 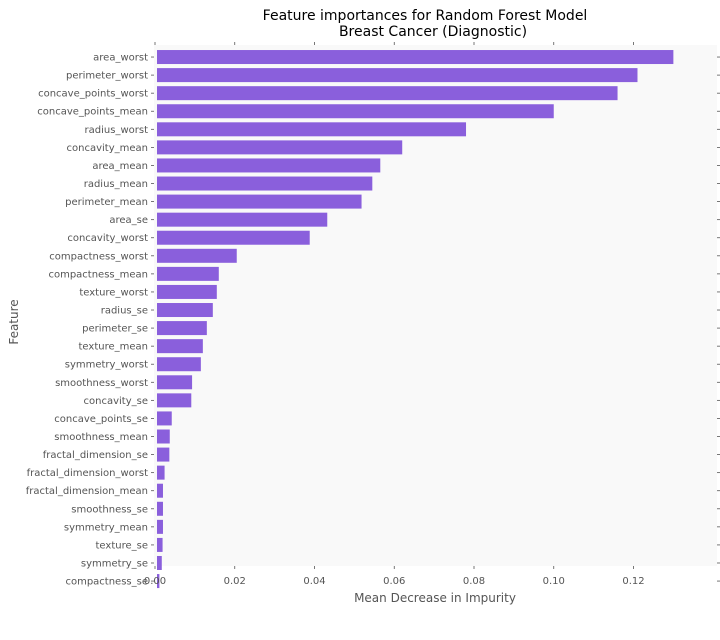 What do you see at coordinates (95, 455) in the screenshot?
I see `y-tick-label: fractal_dimension_se` at bounding box center [95, 455].